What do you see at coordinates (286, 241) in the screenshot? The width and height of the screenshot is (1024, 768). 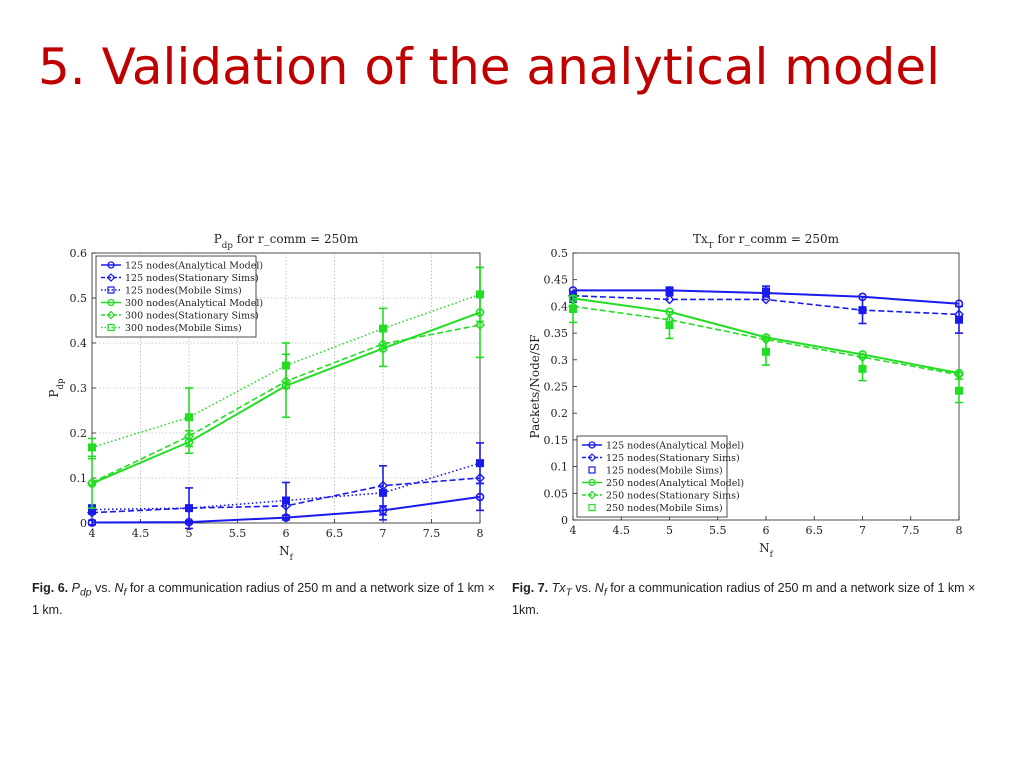 I see `chart-title: Pdp for r_comm = 250m` at bounding box center [286, 241].